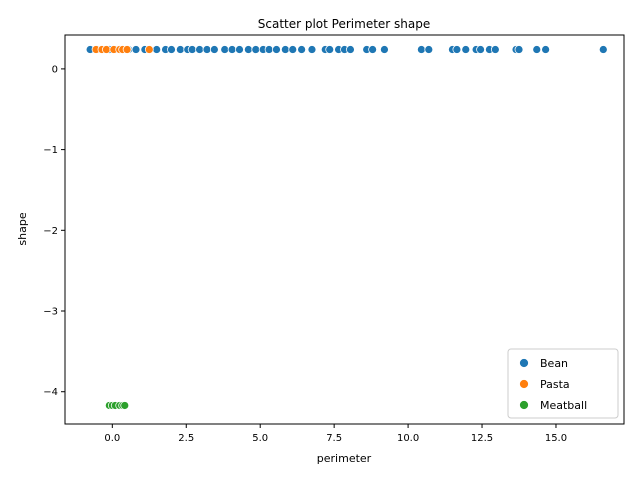  I want to click on legend-marker-pasta, so click(524, 384).